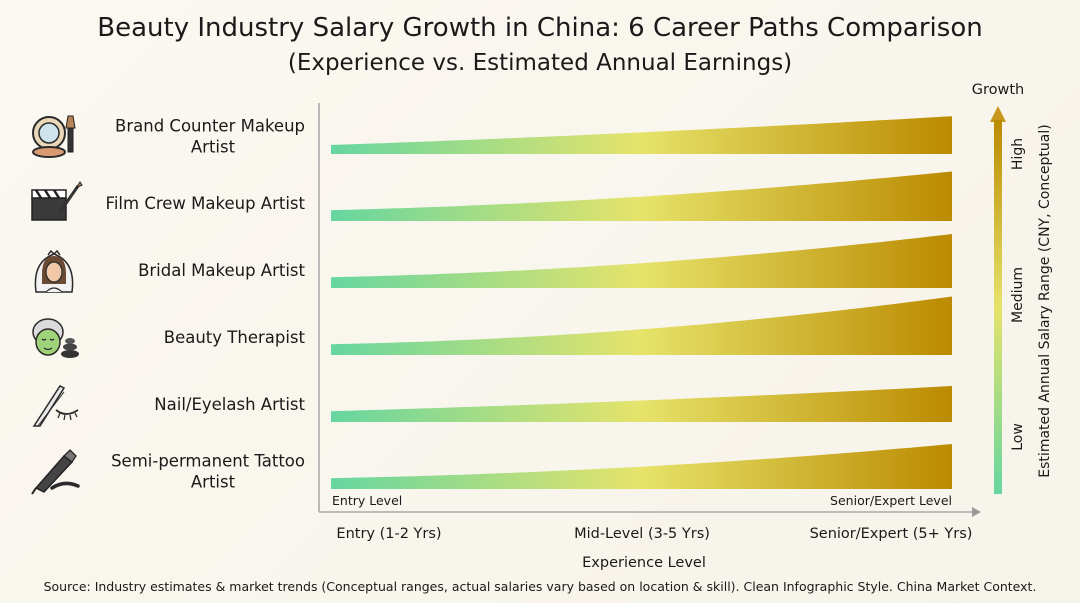 Image resolution: width=1080 pixels, height=603 pixels. I want to click on x-axis-arrowhead, so click(976, 512).